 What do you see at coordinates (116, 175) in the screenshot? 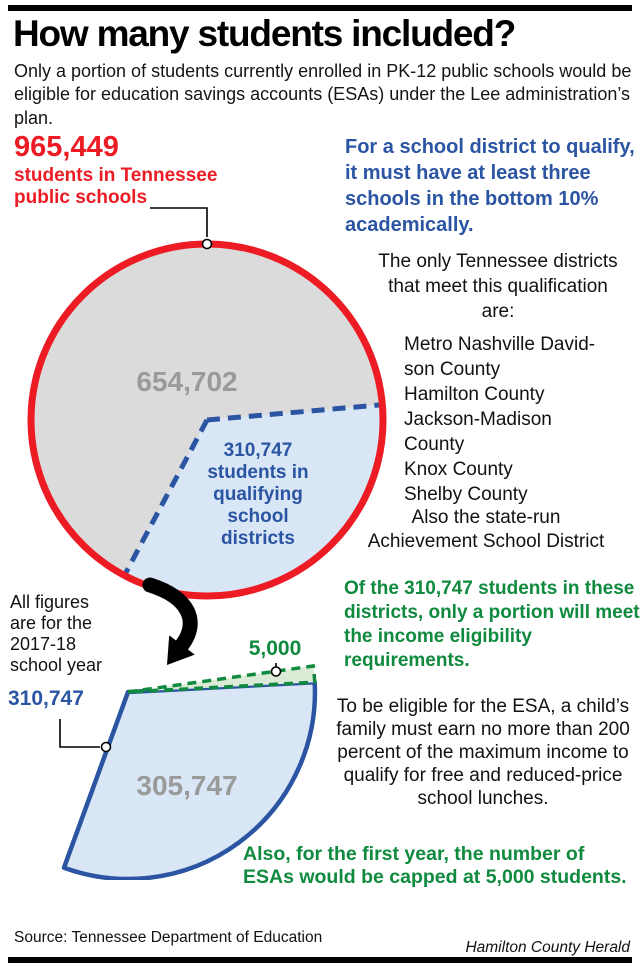
I see `total-students-label-line: students in Tennessee` at bounding box center [116, 175].